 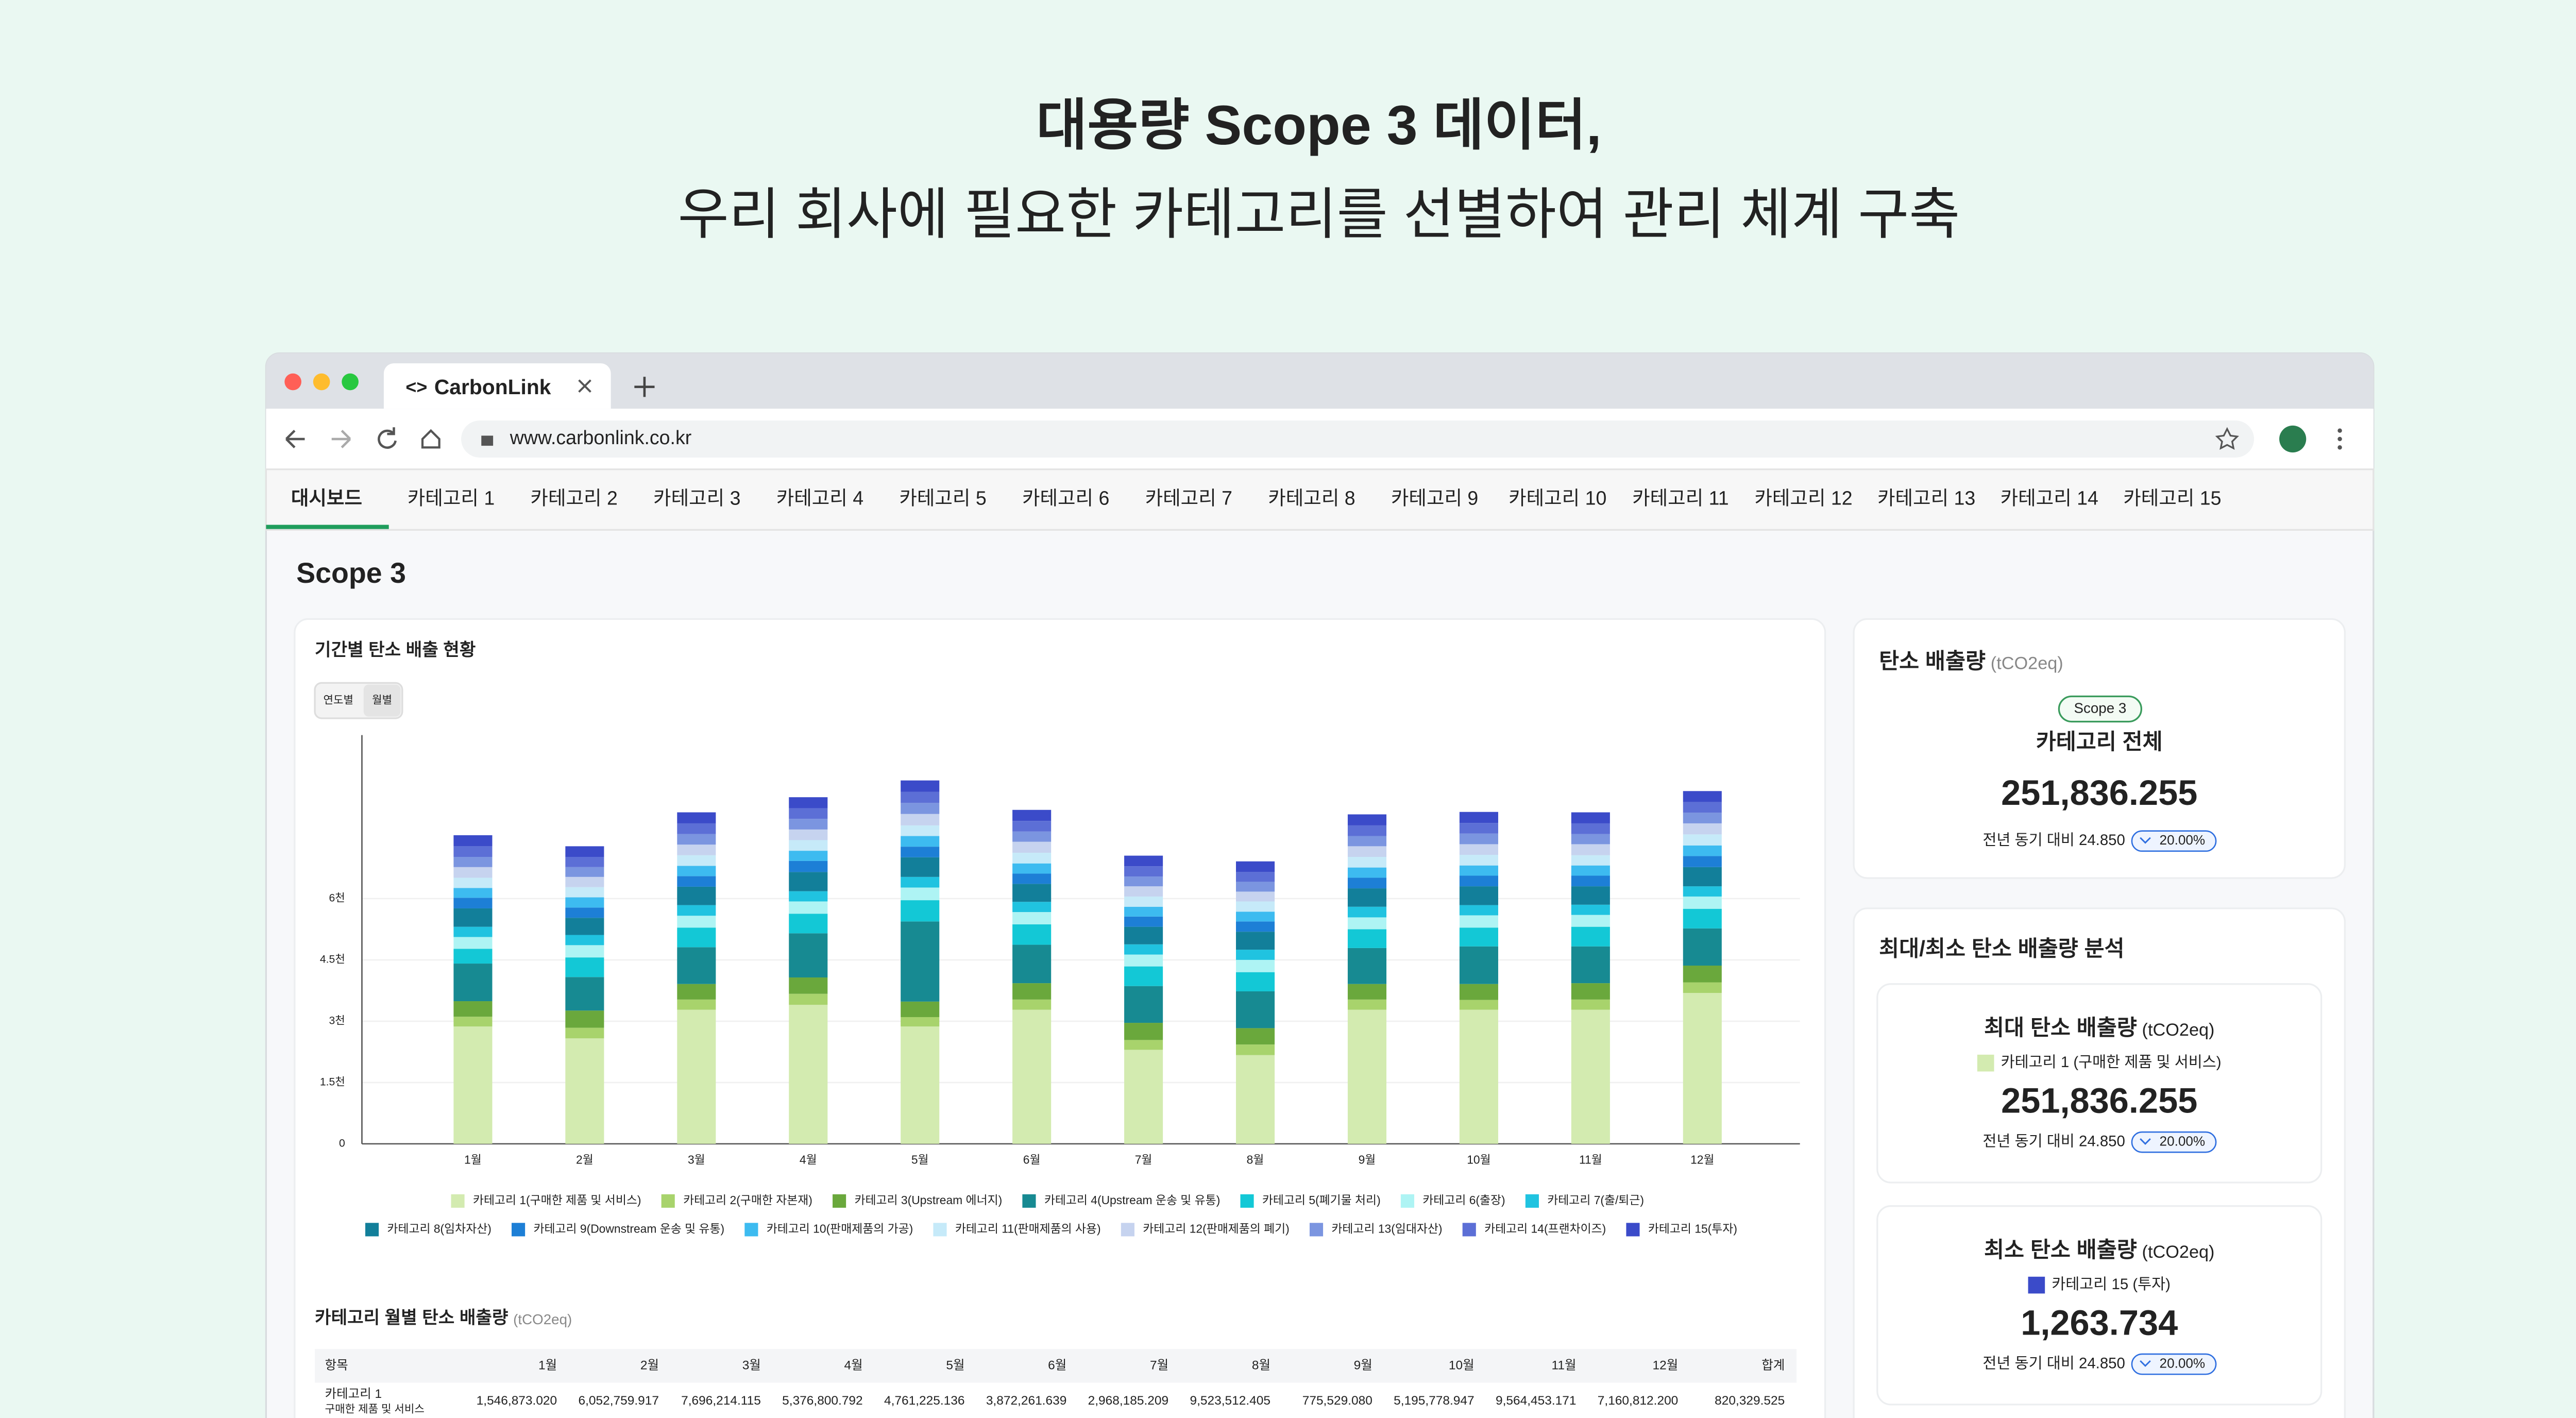 What do you see at coordinates (2227, 438) in the screenshot?
I see `bookmark-star` at bounding box center [2227, 438].